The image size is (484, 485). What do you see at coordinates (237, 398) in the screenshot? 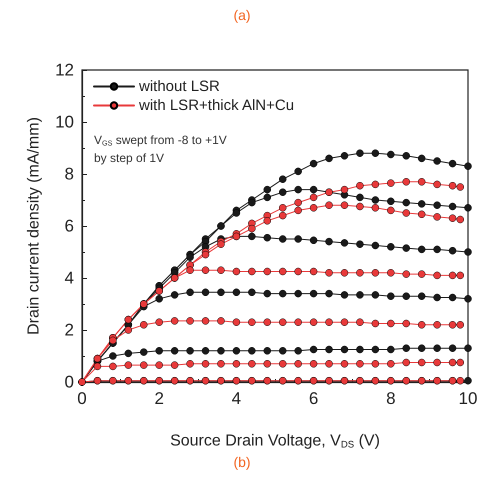
I see `x-tick-label: 4` at bounding box center [237, 398].